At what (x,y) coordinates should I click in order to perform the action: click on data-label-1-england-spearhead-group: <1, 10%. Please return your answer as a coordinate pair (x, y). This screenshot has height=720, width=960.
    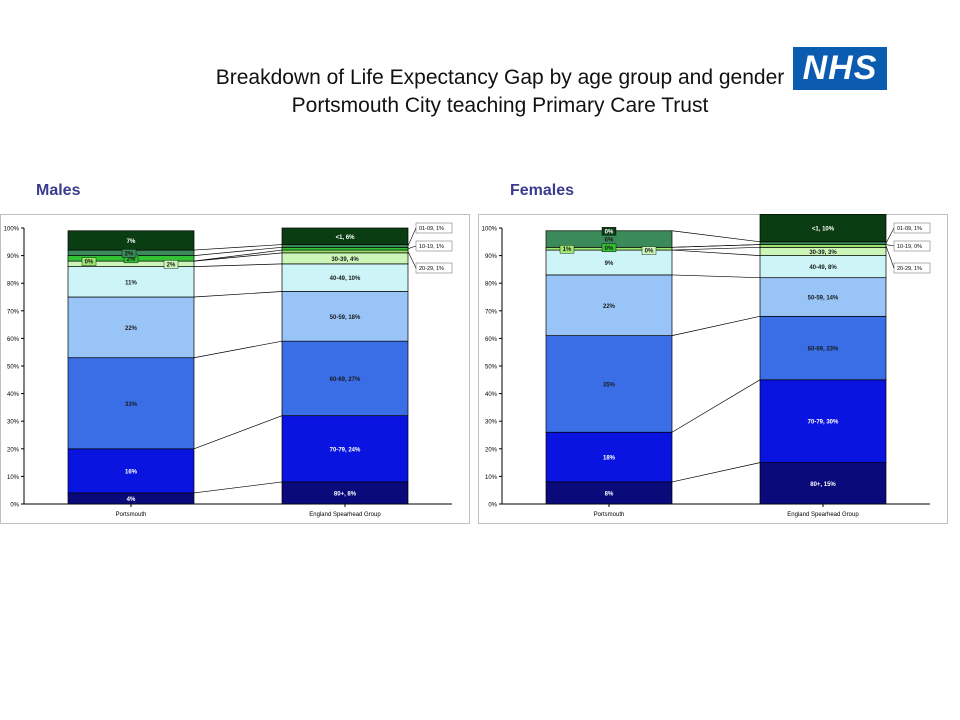
    Looking at the image, I should click on (823, 230).